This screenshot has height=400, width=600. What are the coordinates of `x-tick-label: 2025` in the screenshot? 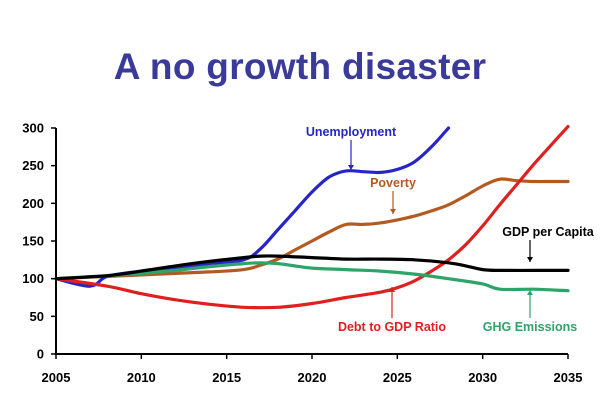 It's located at (397, 377).